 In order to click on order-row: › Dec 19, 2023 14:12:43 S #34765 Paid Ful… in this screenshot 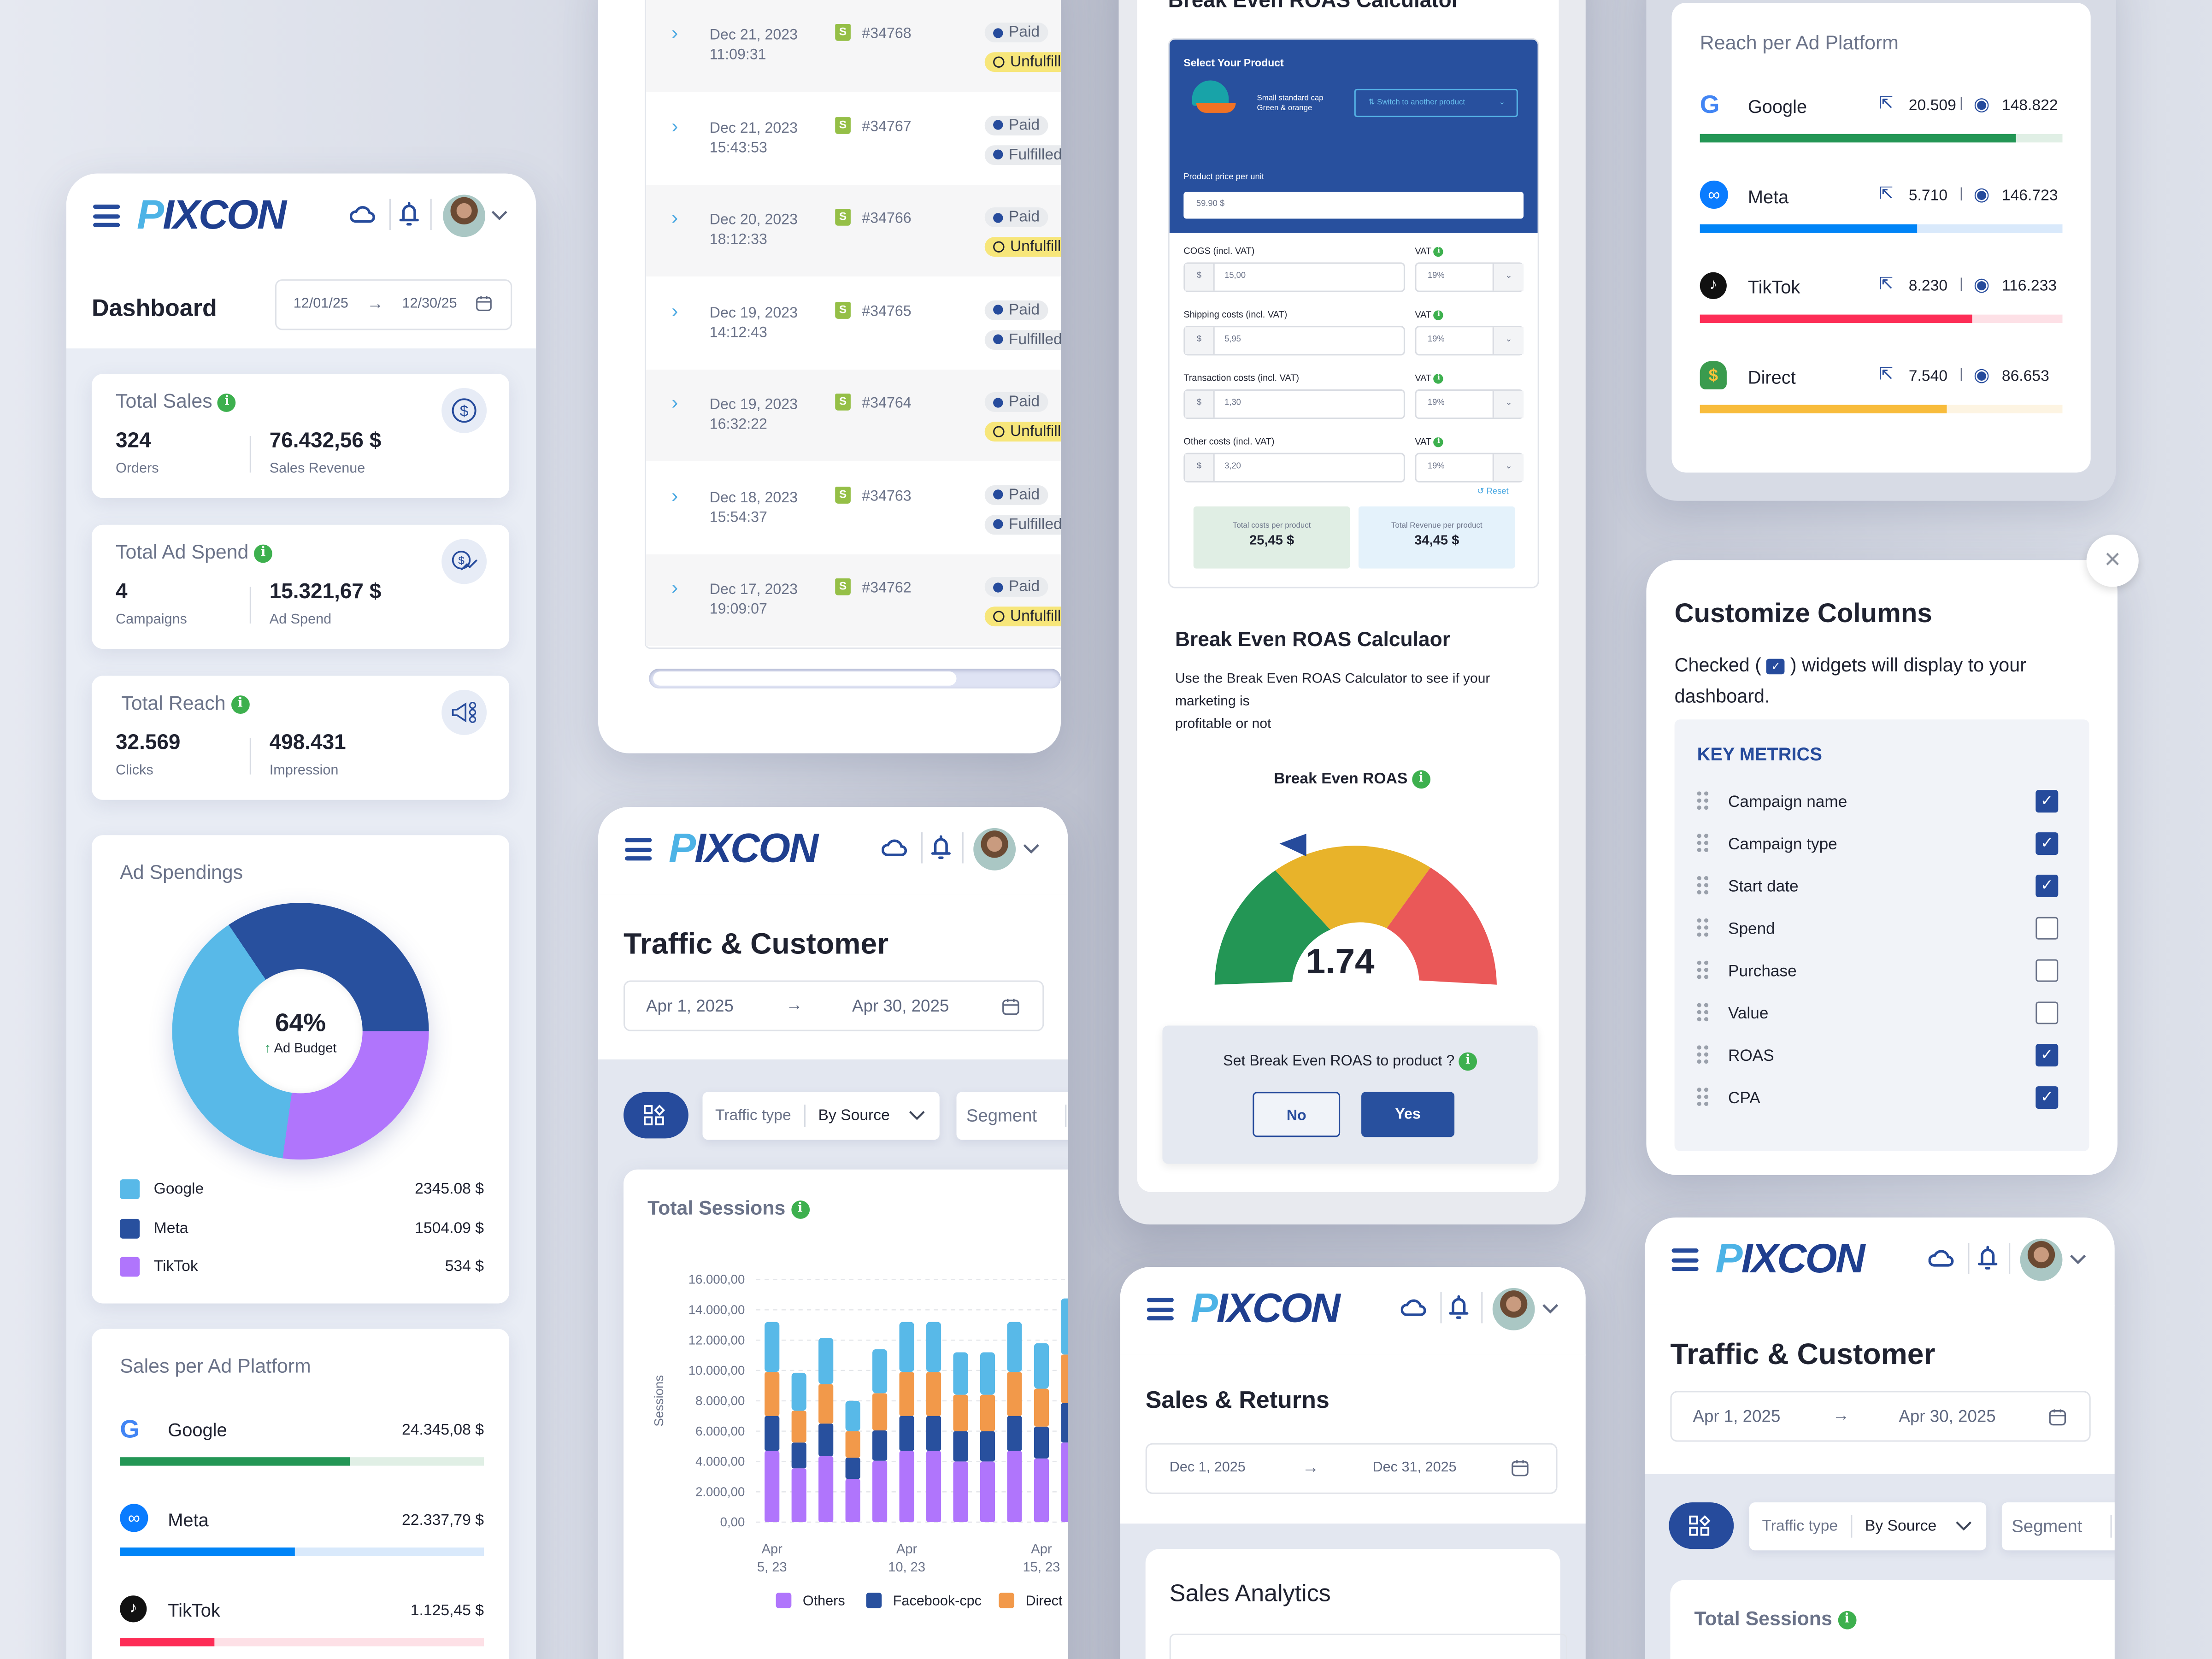, I will do `click(853, 323)`.